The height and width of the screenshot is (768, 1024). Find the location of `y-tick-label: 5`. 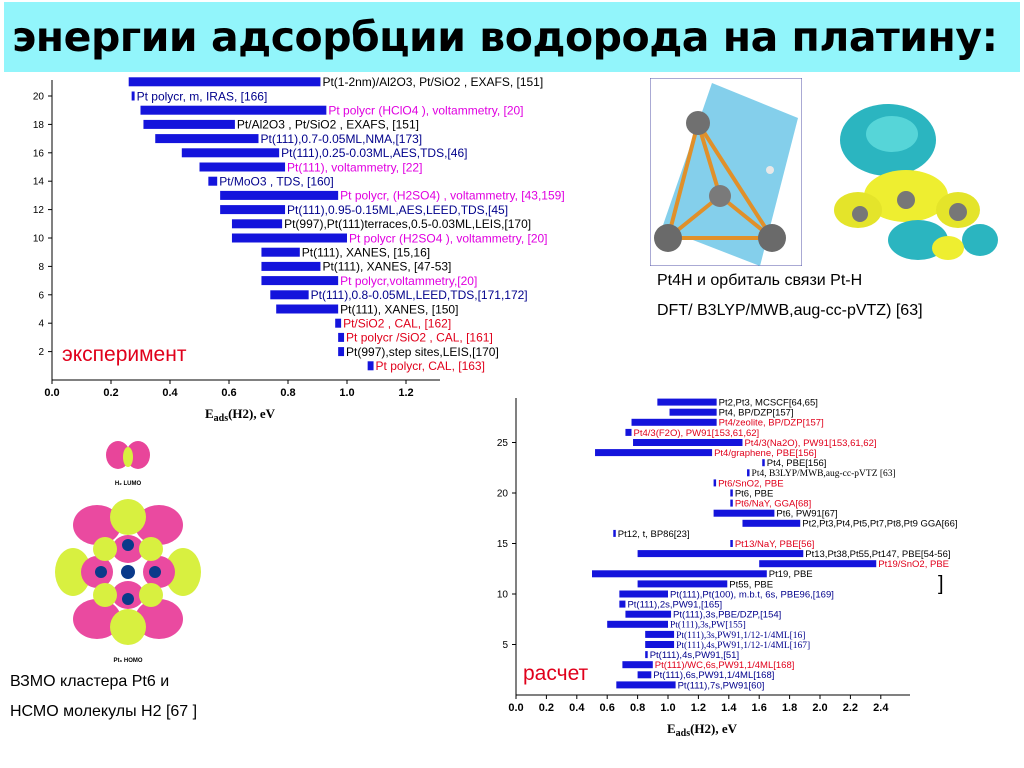

y-tick-label: 5 is located at coordinates (505, 645).